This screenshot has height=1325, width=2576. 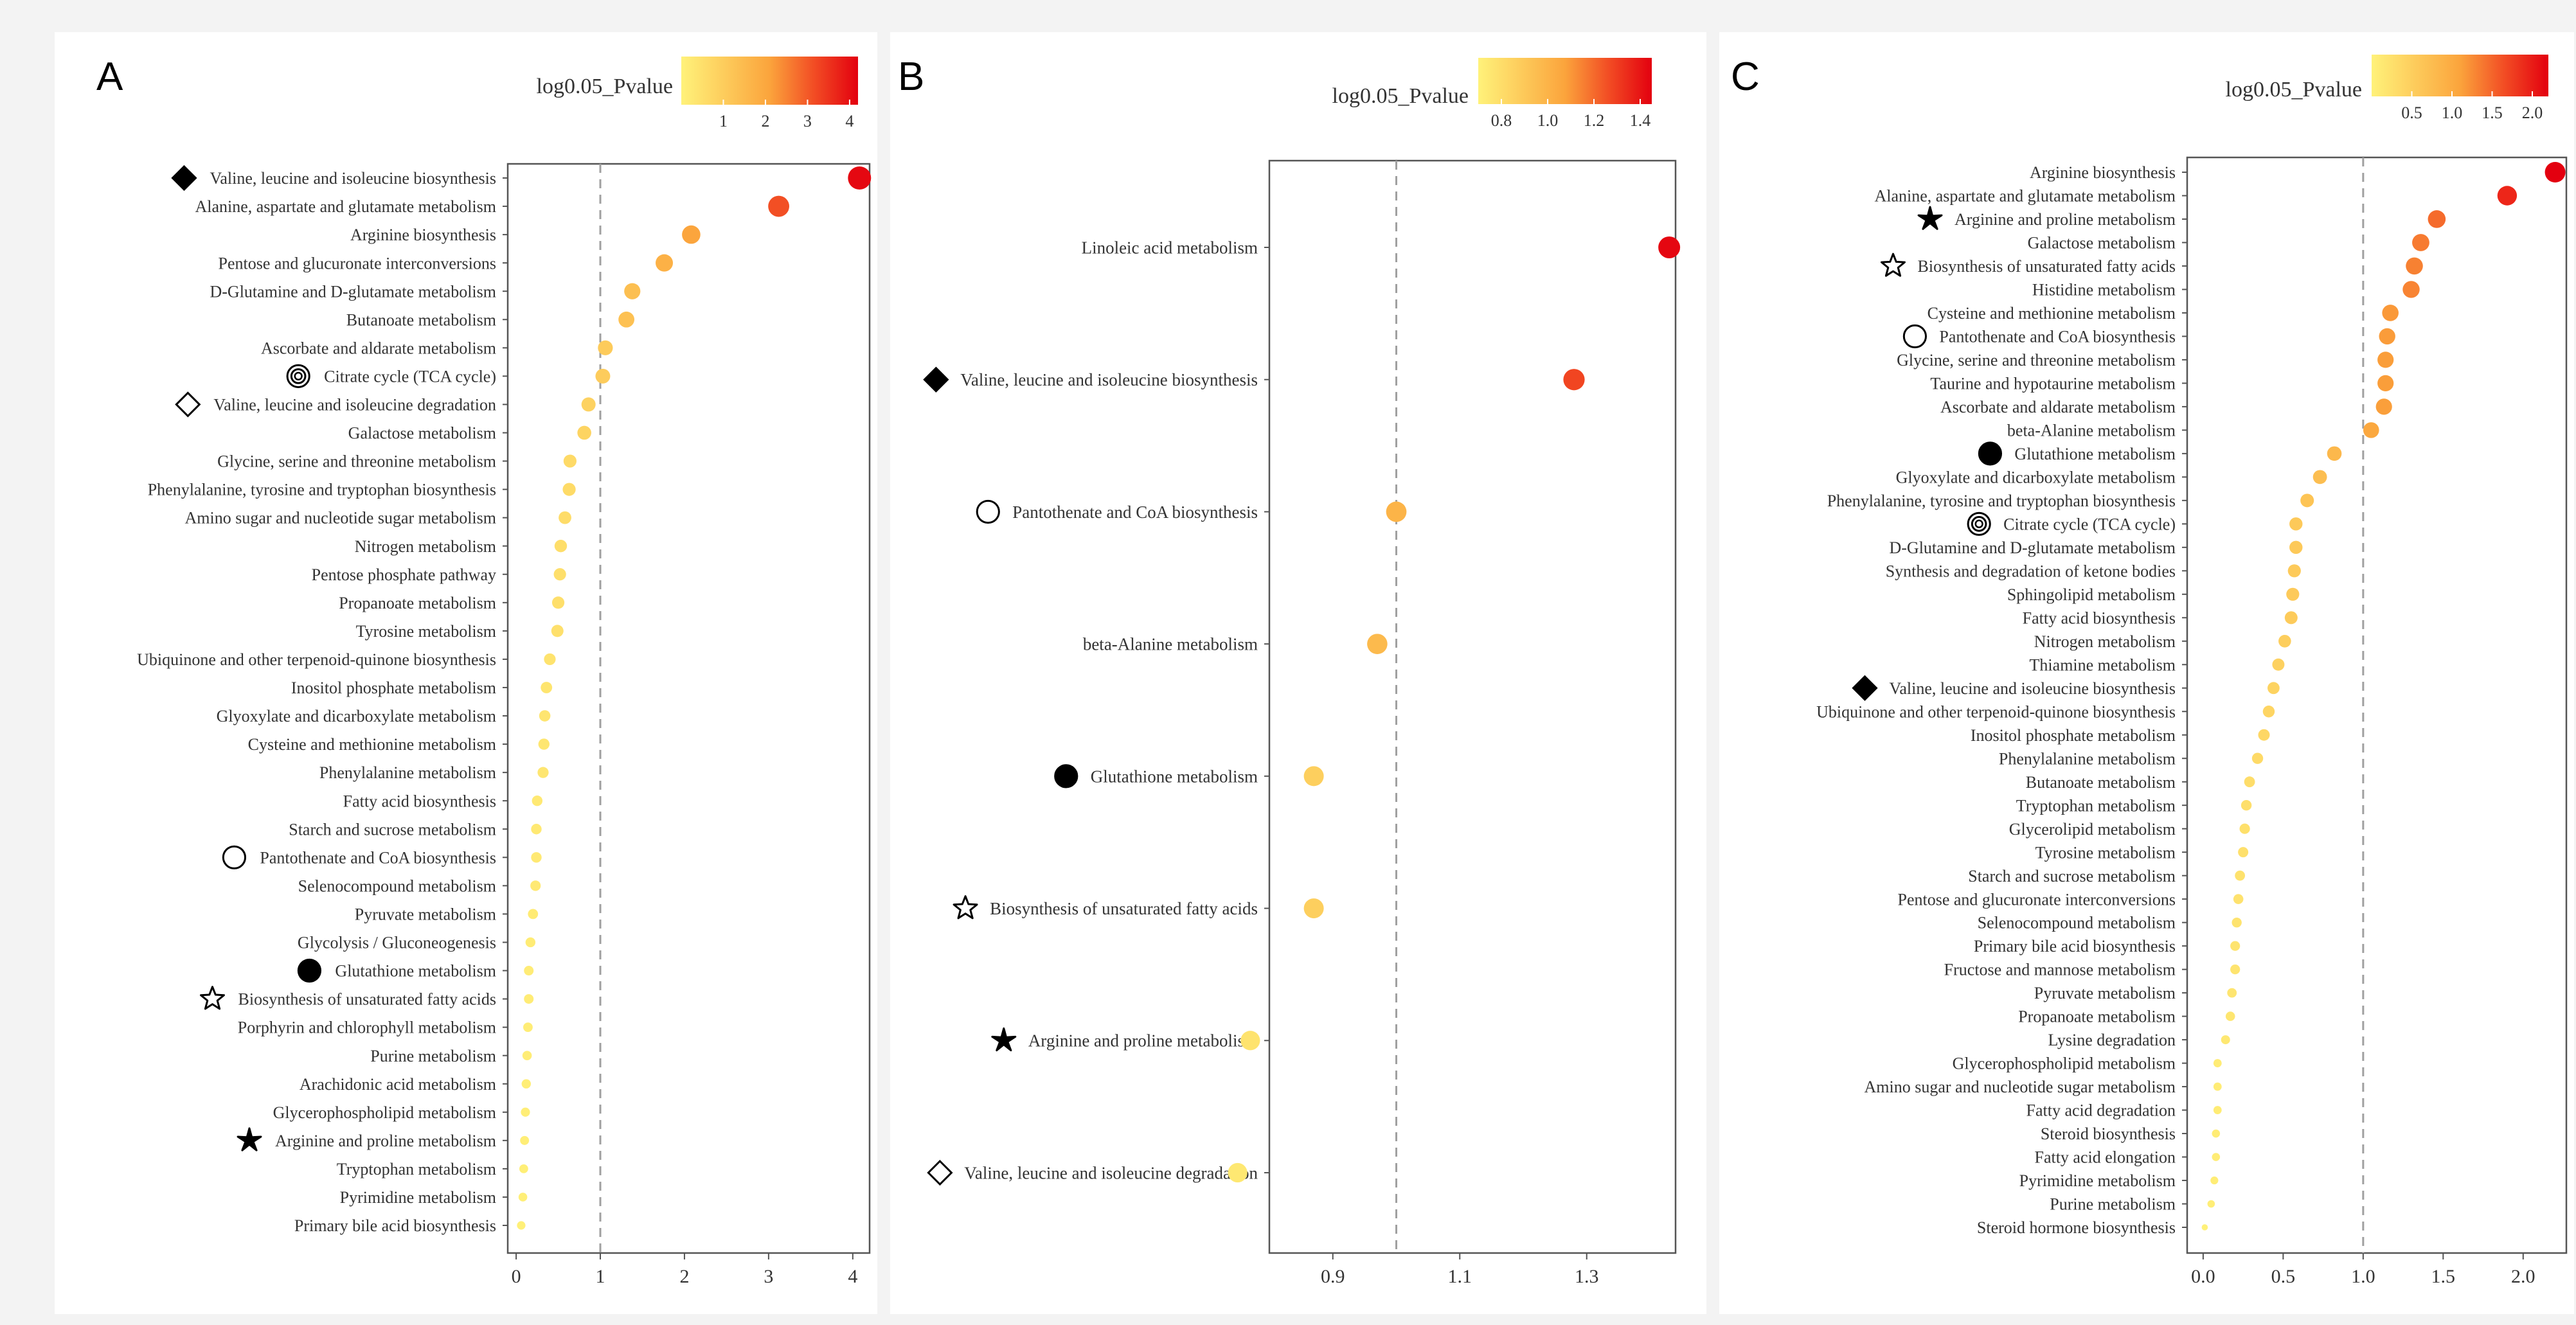 I want to click on x-tick-label: 4, so click(x=852, y=1276).